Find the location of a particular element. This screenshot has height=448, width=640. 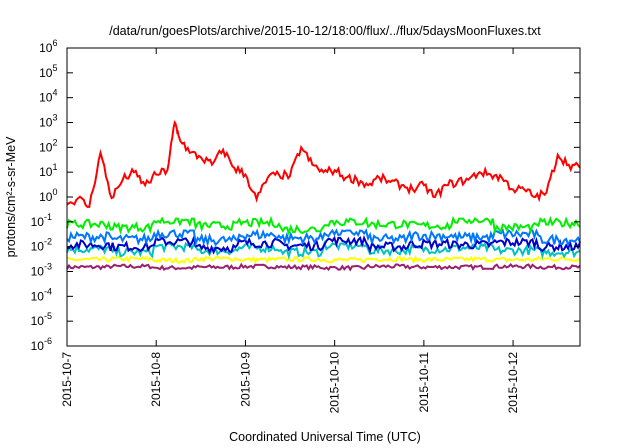

y-axis-label: protons/cm²-s-sr-MeV is located at coordinates (11, 197).